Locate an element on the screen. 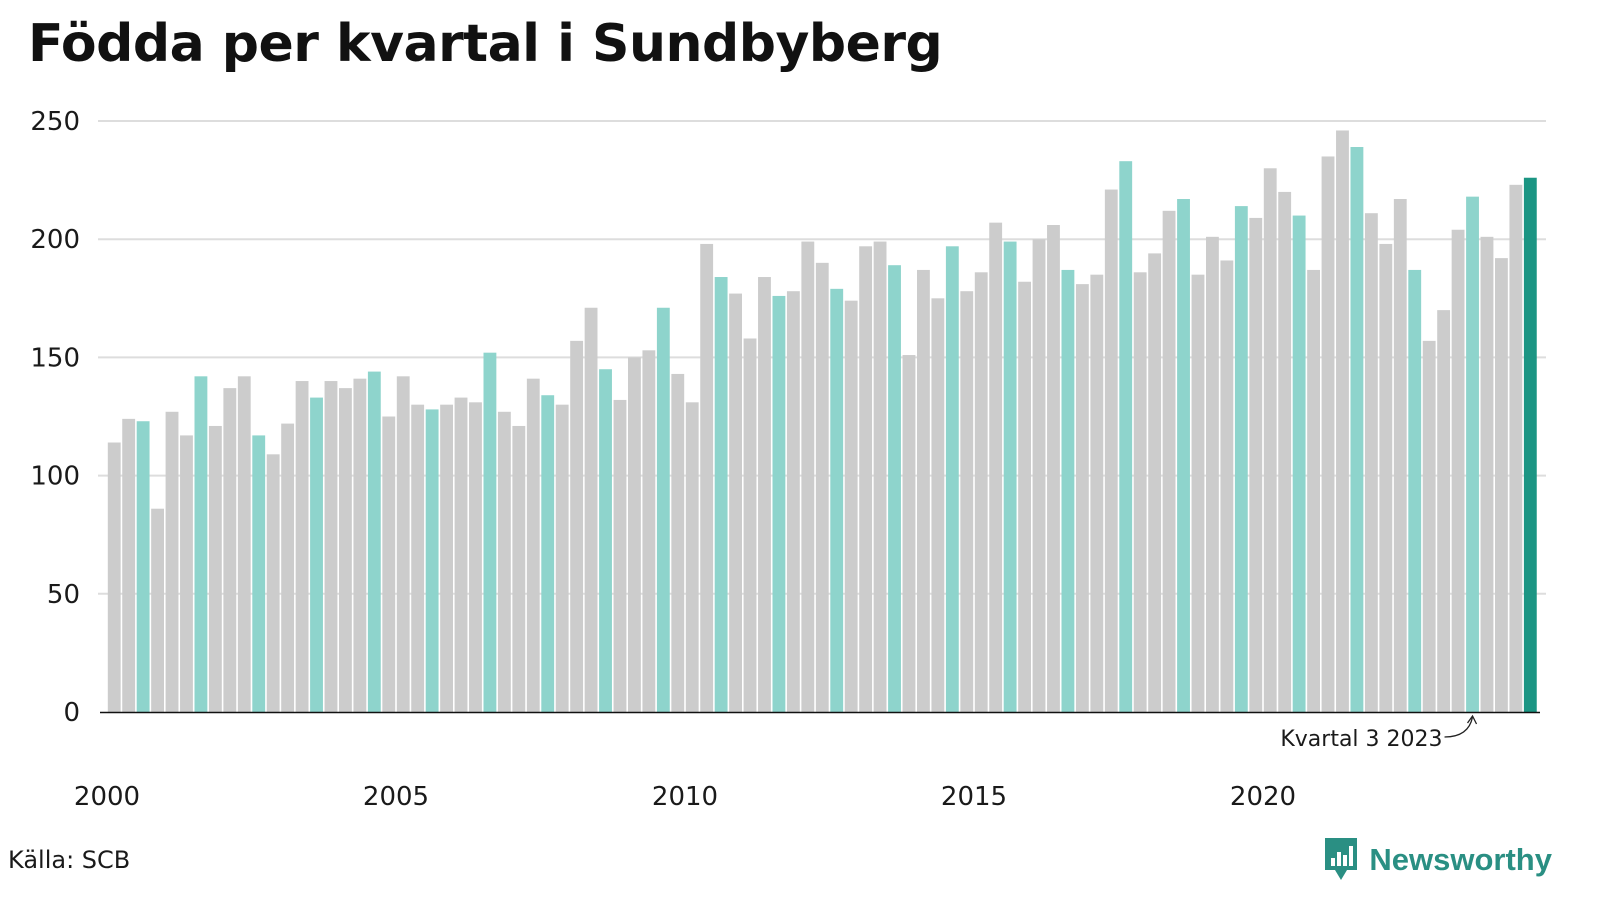 The width and height of the screenshot is (1600, 900). brand-logo: Newsworthy is located at coordinates (1437, 860).